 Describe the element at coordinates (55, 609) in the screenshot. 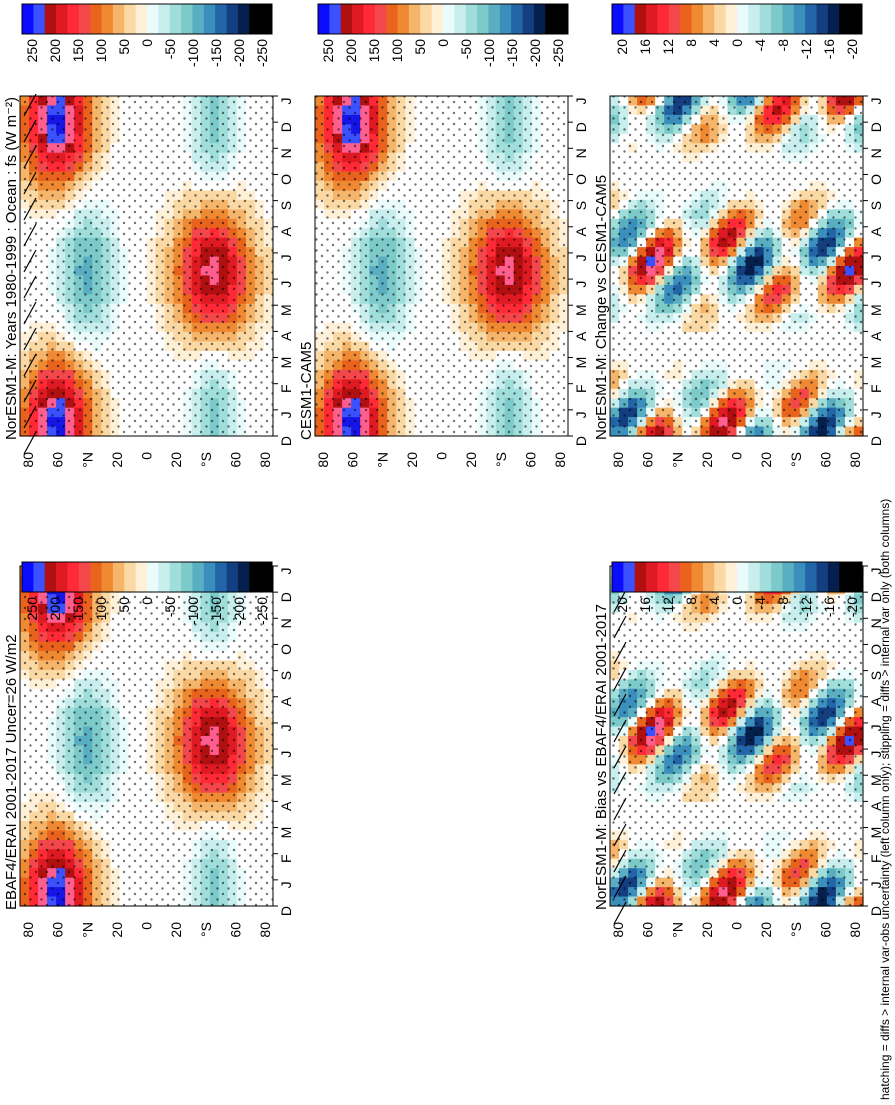

I see `colorbar-tick-label: 200` at that location.